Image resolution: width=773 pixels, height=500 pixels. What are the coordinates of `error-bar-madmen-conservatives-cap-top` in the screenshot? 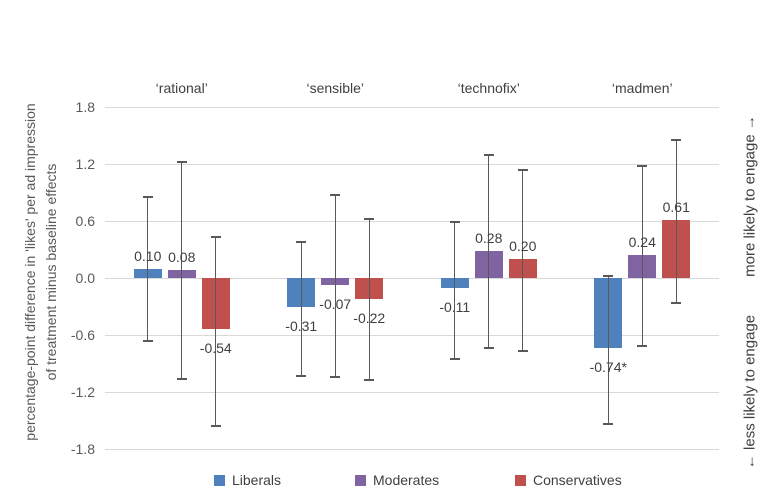 It's located at (676, 140).